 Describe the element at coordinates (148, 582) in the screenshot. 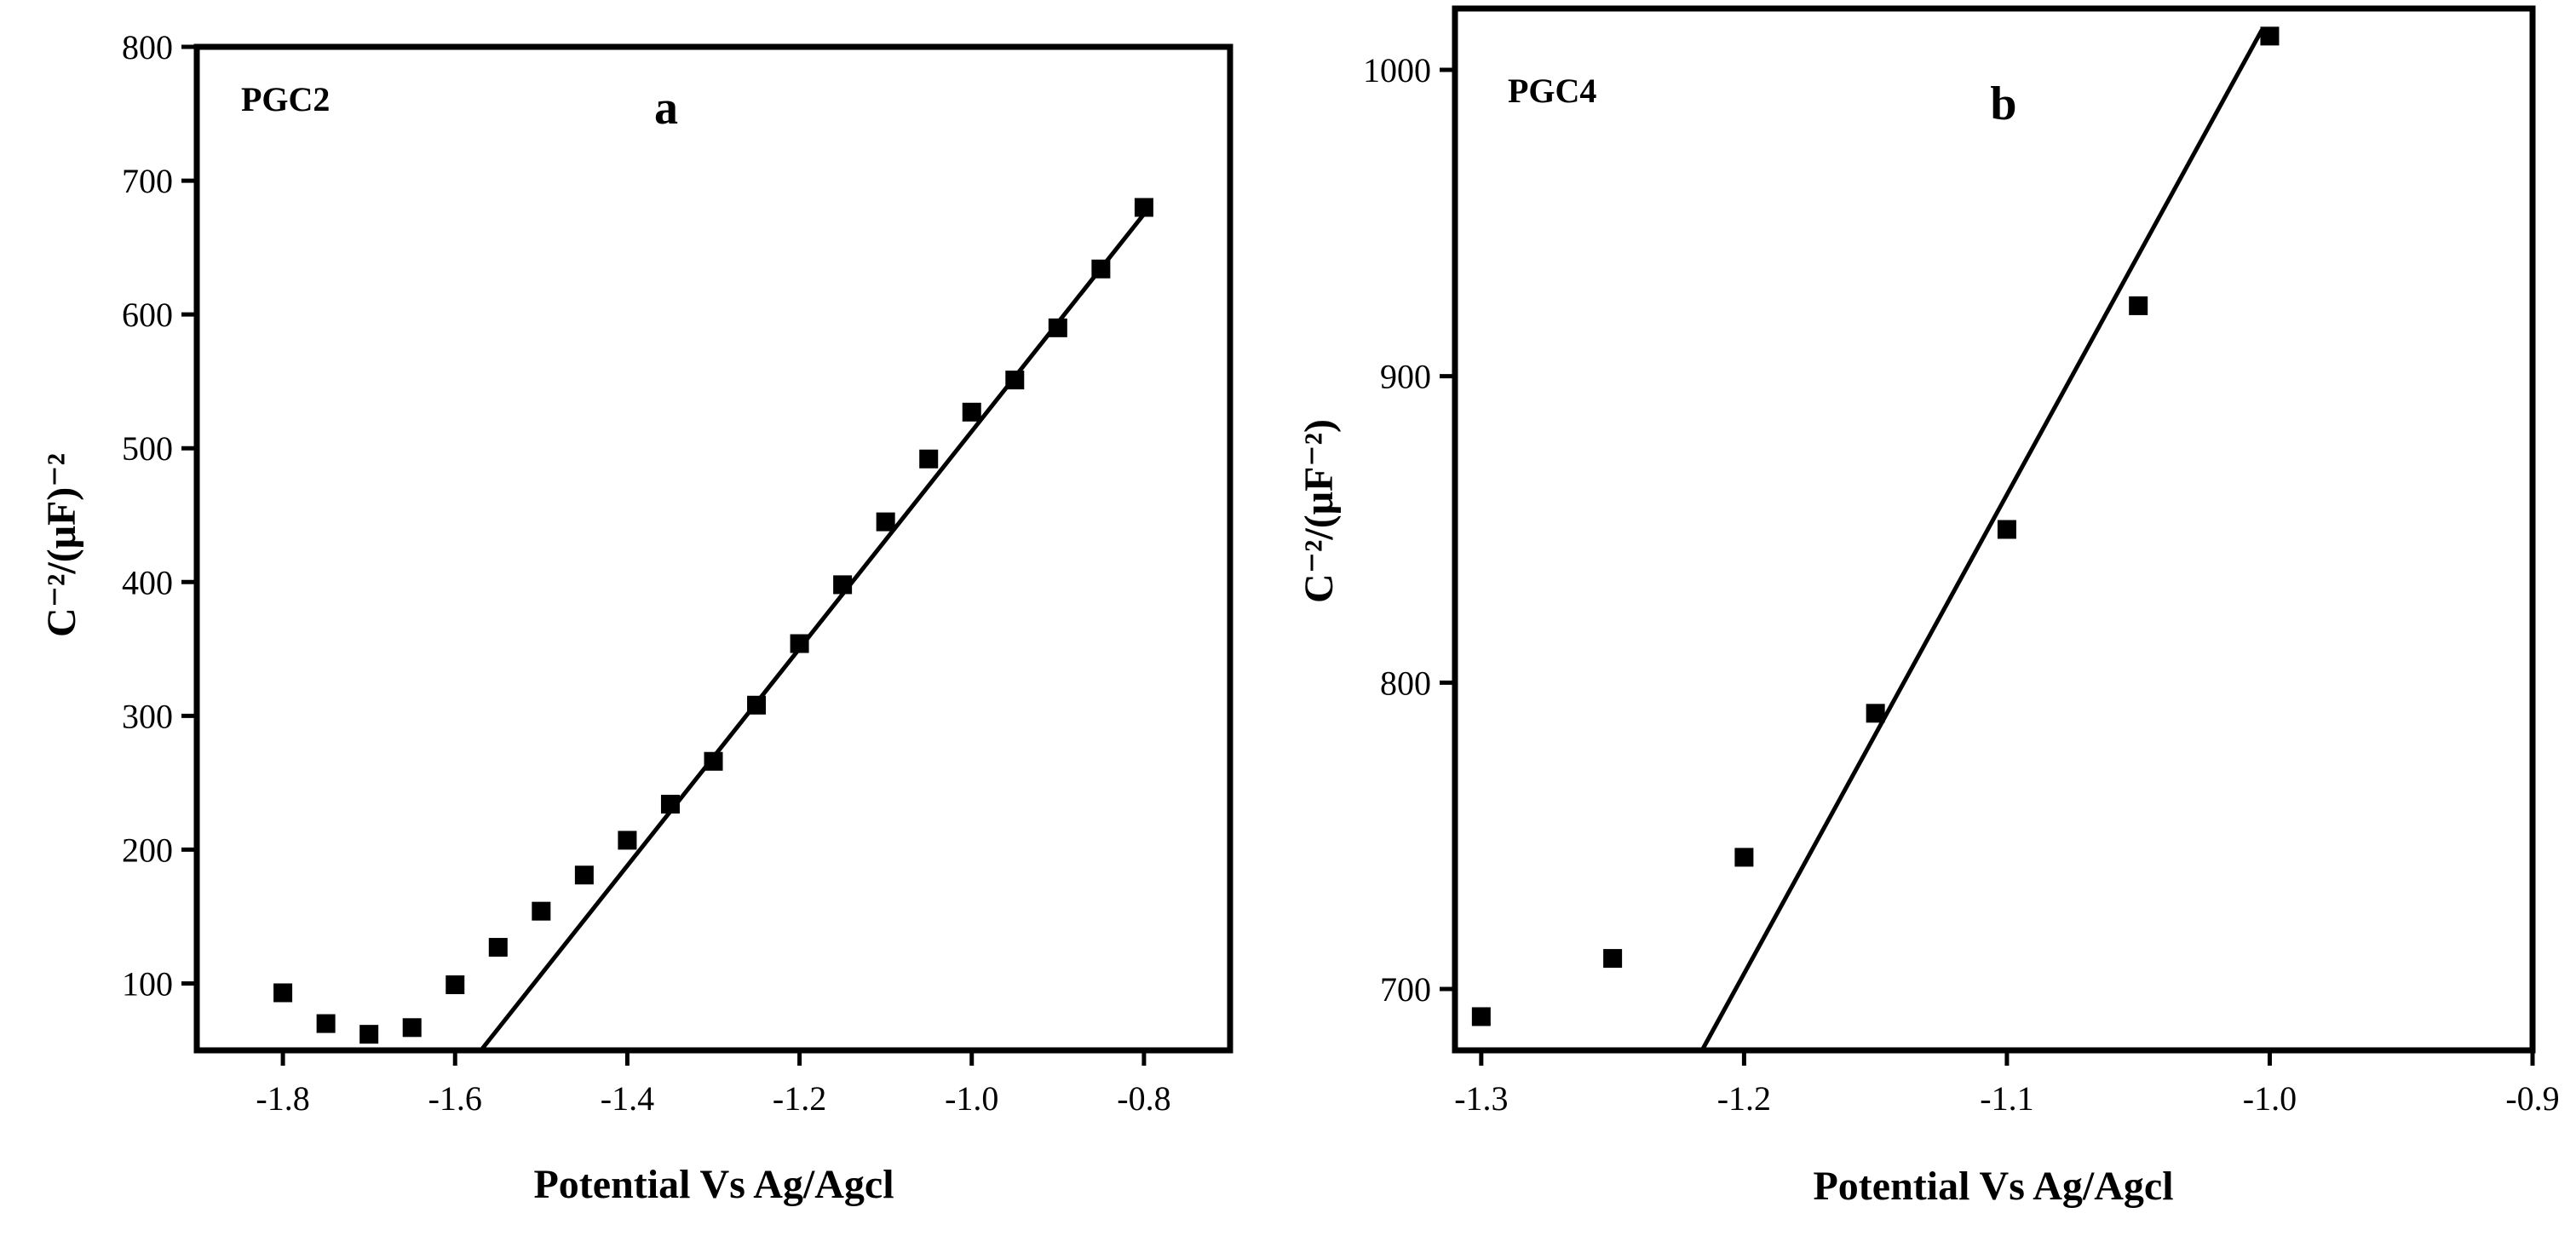

I see `y-tick-label-a-3: 400` at that location.